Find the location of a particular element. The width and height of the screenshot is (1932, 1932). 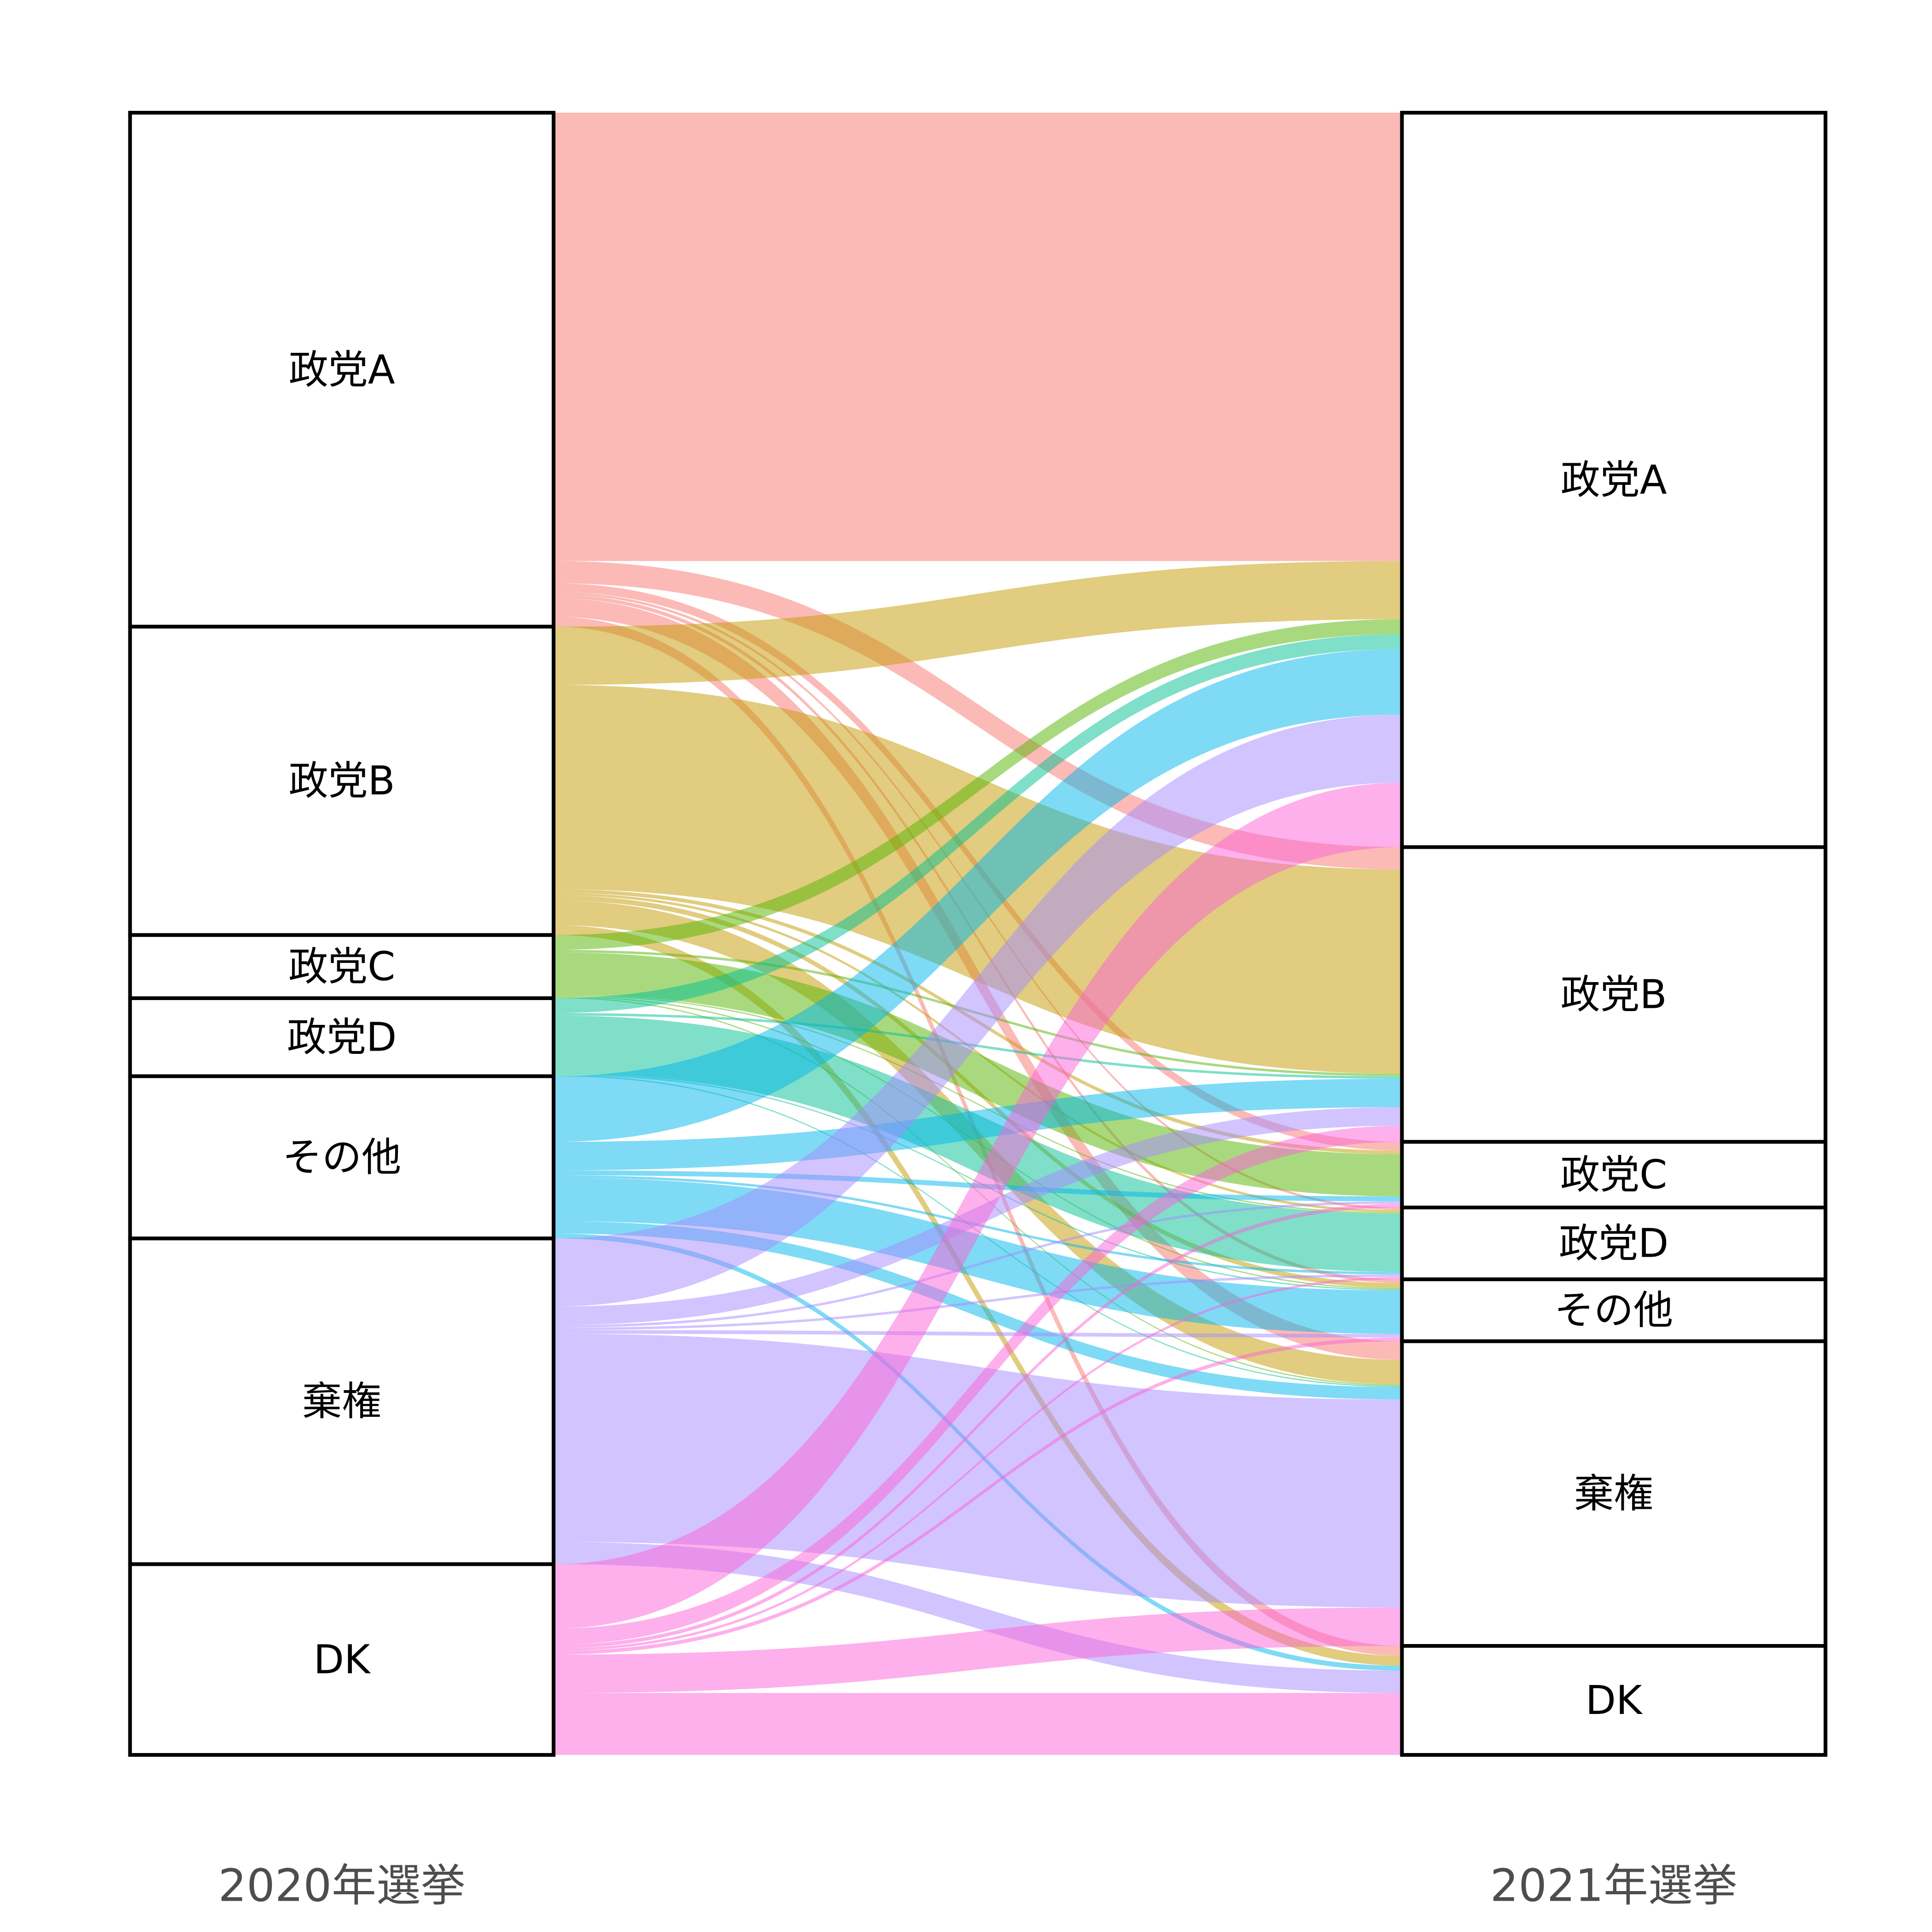

stratum-2020-3-label: 政党D is located at coordinates (342, 1037).